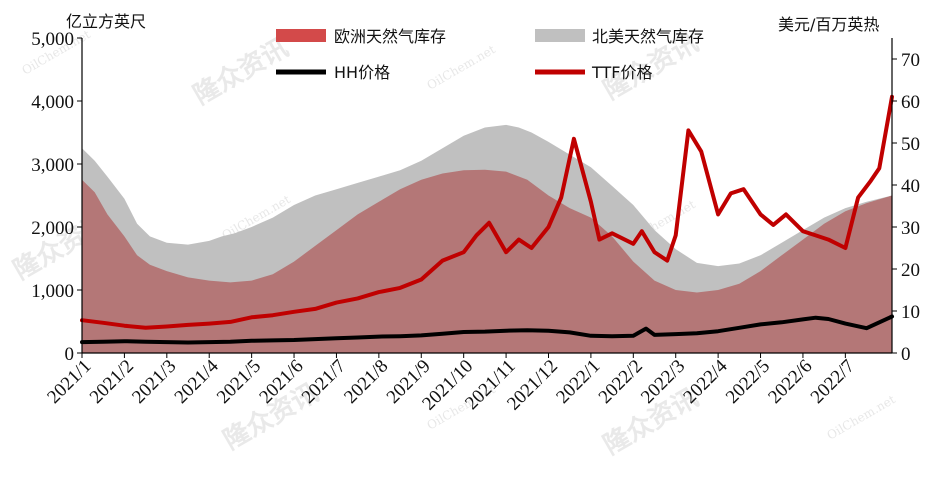 The height and width of the screenshot is (478, 940). Describe the element at coordinates (906, 354) in the screenshot. I see `right-tick-label: 0` at that location.